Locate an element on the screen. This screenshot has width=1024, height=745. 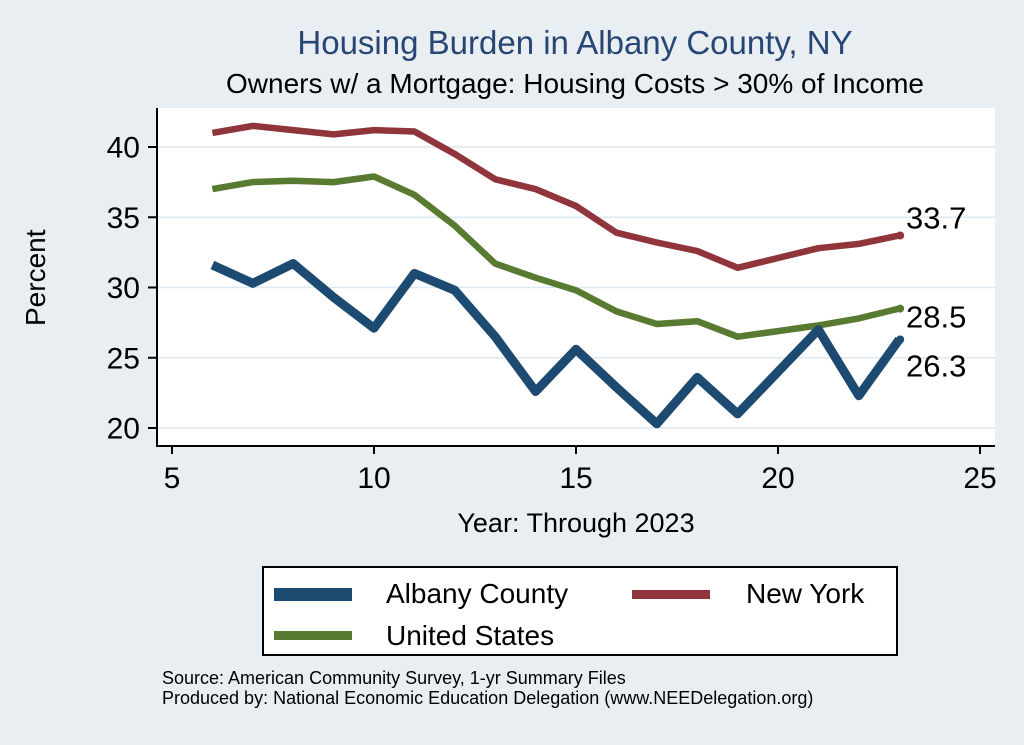
legend: Albany County New York United States is located at coordinates (580, 611).